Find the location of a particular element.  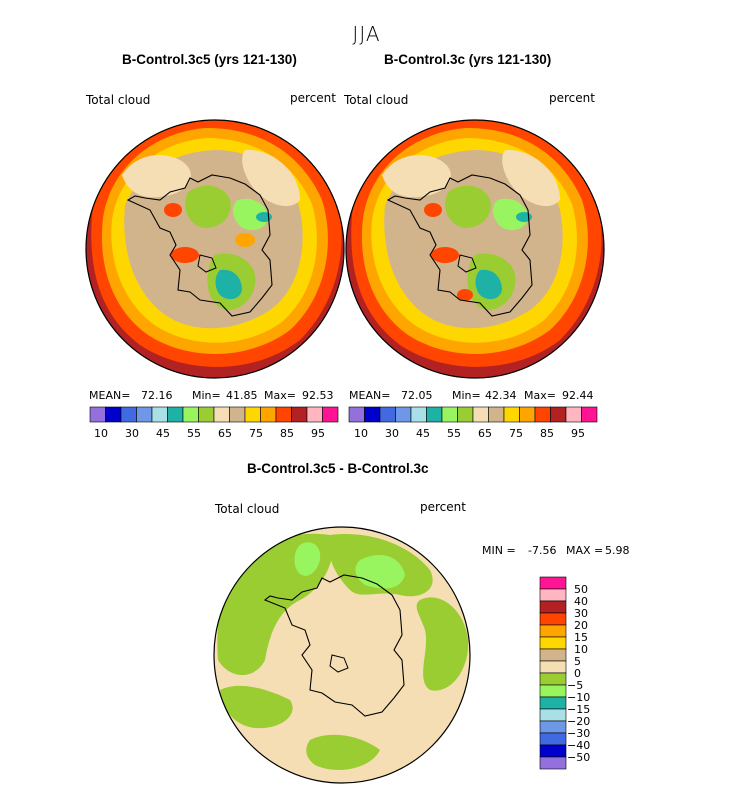

panel2-fill-hot-b is located at coordinates (445, 255).